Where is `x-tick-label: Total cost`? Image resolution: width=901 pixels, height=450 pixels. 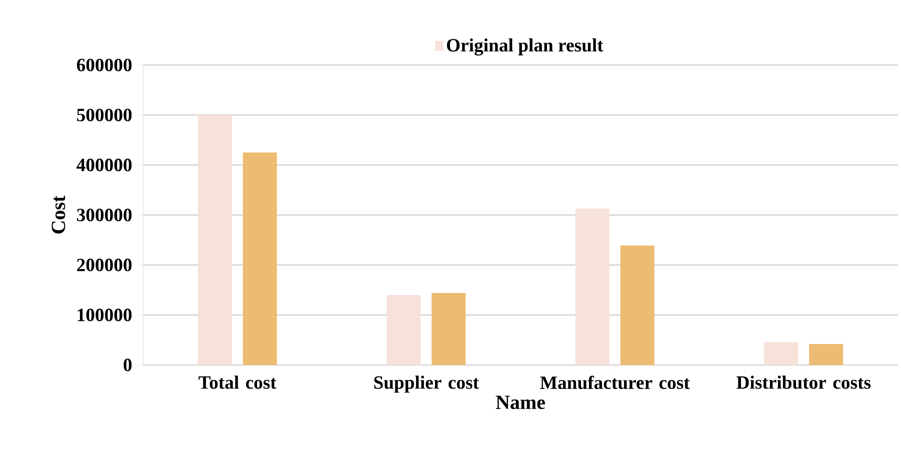
x-tick-label: Total cost is located at coordinates (237, 382).